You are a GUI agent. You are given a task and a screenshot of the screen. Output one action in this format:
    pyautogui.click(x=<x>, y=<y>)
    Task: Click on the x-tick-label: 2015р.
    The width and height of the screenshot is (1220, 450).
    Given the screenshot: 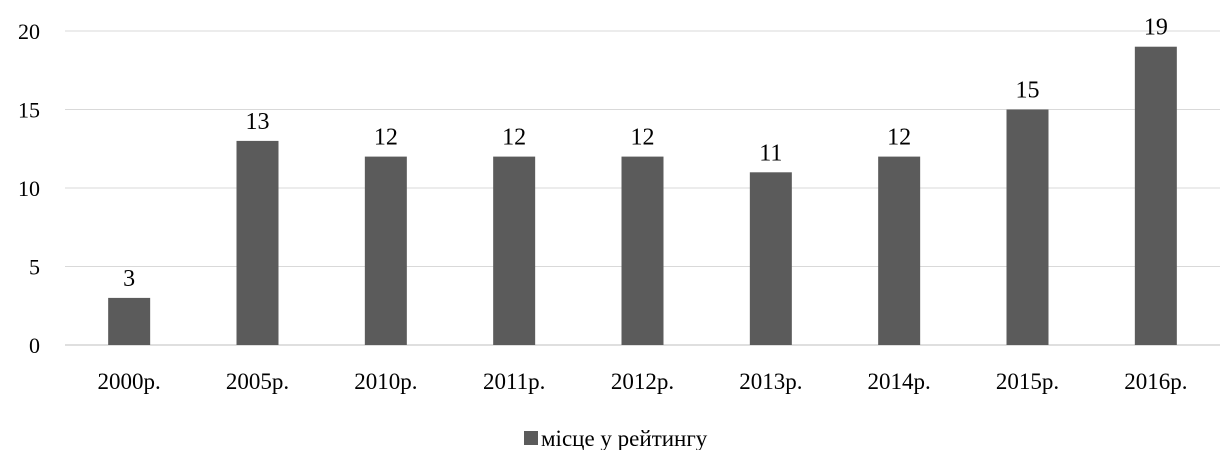 What is the action you would take?
    pyautogui.click(x=1027, y=381)
    